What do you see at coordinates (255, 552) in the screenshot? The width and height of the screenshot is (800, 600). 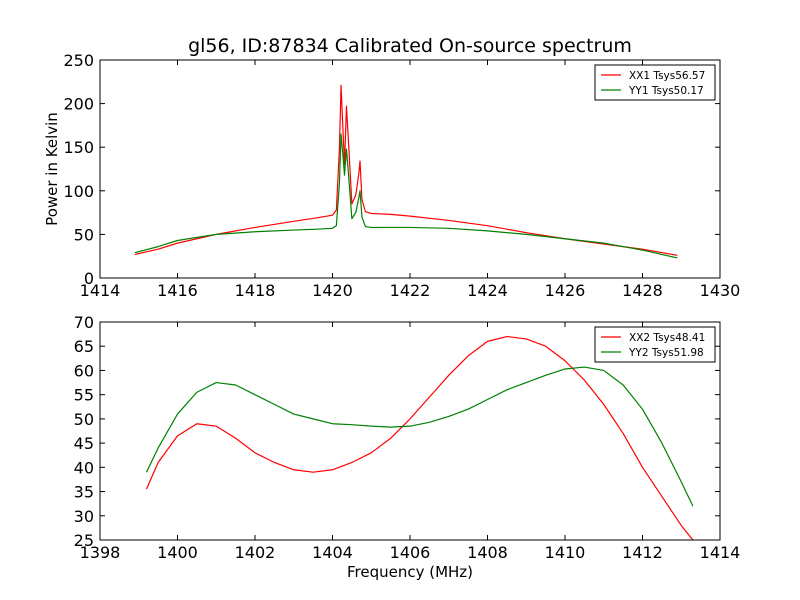 I see `x-tick-label: 1402` at bounding box center [255, 552].